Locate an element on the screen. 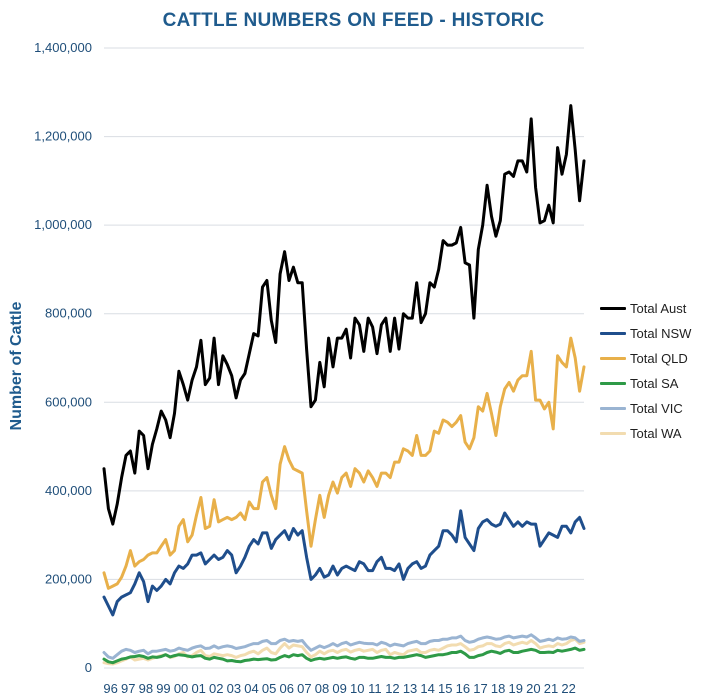 The height and width of the screenshot is (700, 707). x-tick-label: 17 is located at coordinates (480, 688).